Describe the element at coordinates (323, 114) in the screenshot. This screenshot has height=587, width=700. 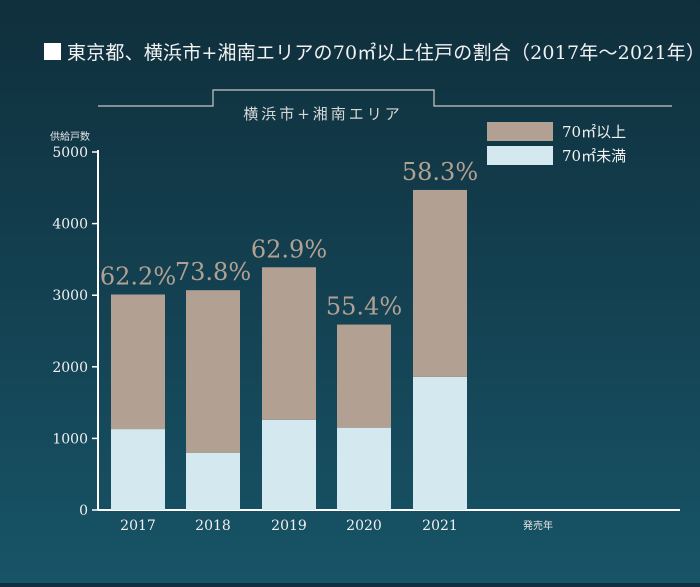
I see `area-label: 横浜市+湘南エリア` at that location.